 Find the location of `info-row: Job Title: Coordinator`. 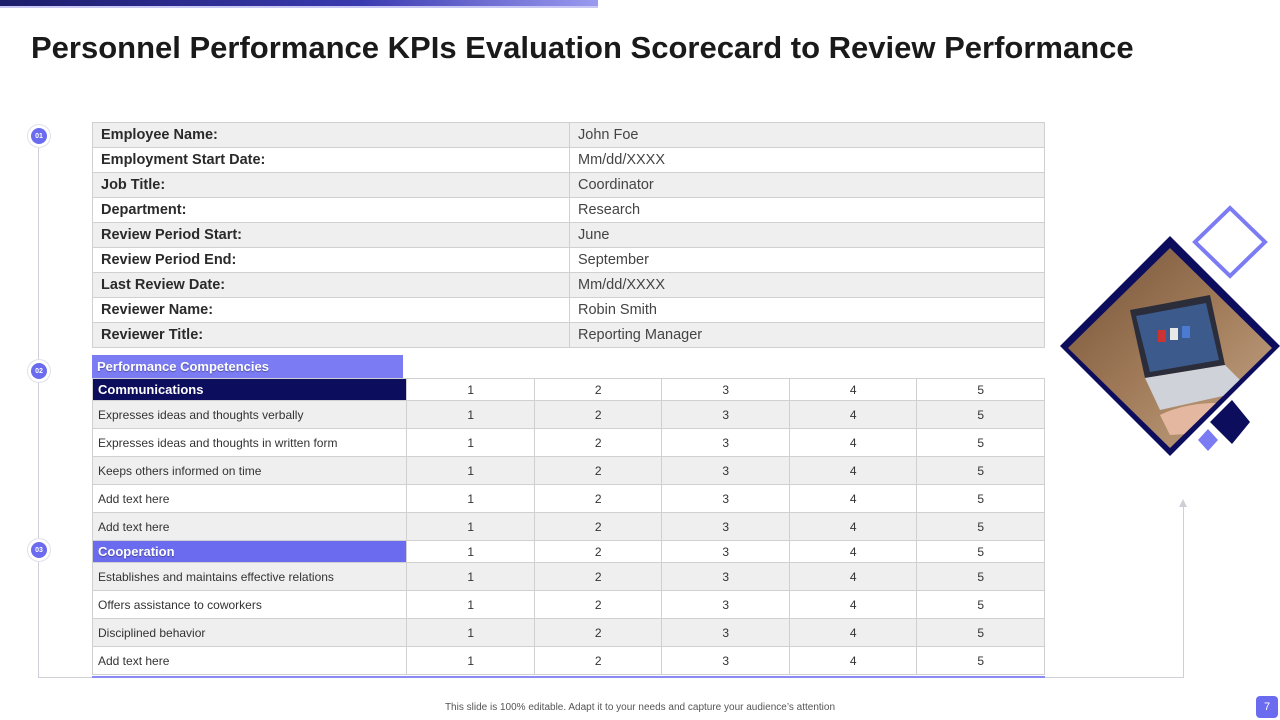

info-row: Job Title: Coordinator is located at coordinates (568, 185).